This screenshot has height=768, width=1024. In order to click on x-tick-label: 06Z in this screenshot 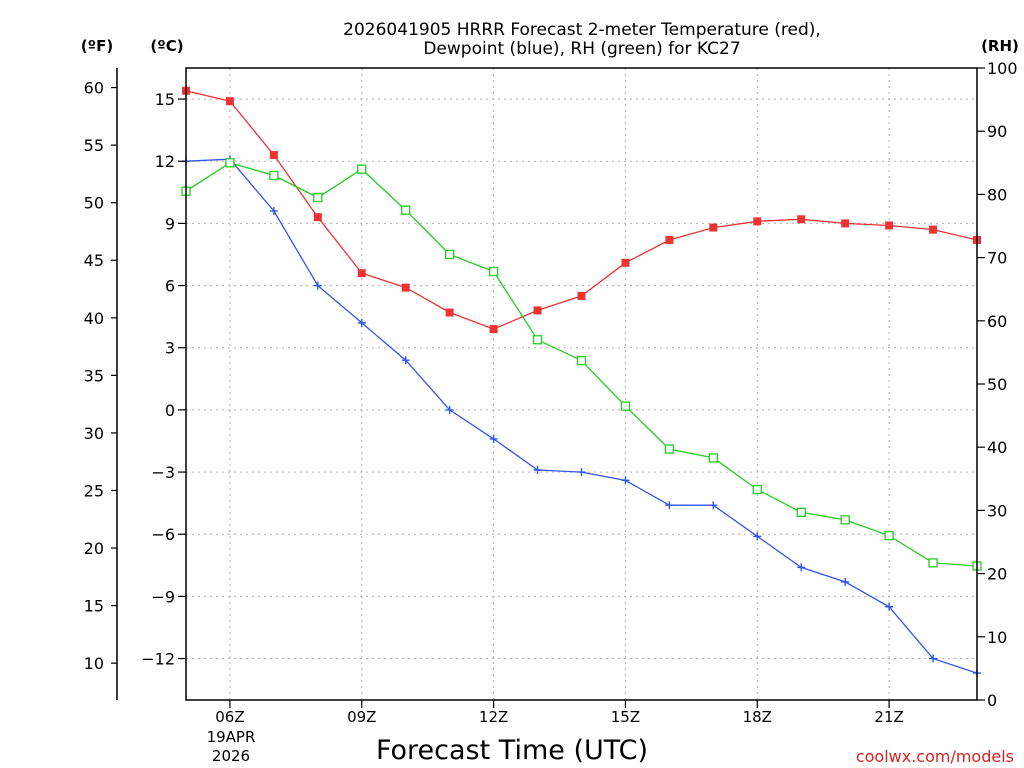, I will do `click(229, 717)`.